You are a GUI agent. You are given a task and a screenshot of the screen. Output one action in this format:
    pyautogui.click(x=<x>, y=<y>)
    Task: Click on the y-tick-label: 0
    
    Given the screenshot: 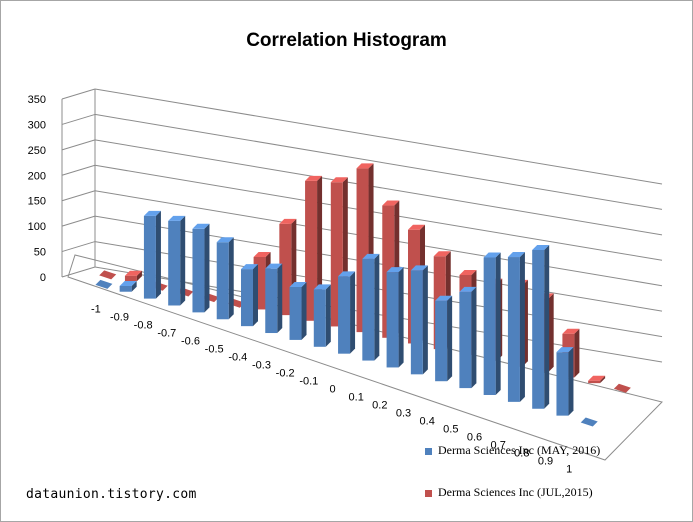 What is the action you would take?
    pyautogui.click(x=43, y=278)
    